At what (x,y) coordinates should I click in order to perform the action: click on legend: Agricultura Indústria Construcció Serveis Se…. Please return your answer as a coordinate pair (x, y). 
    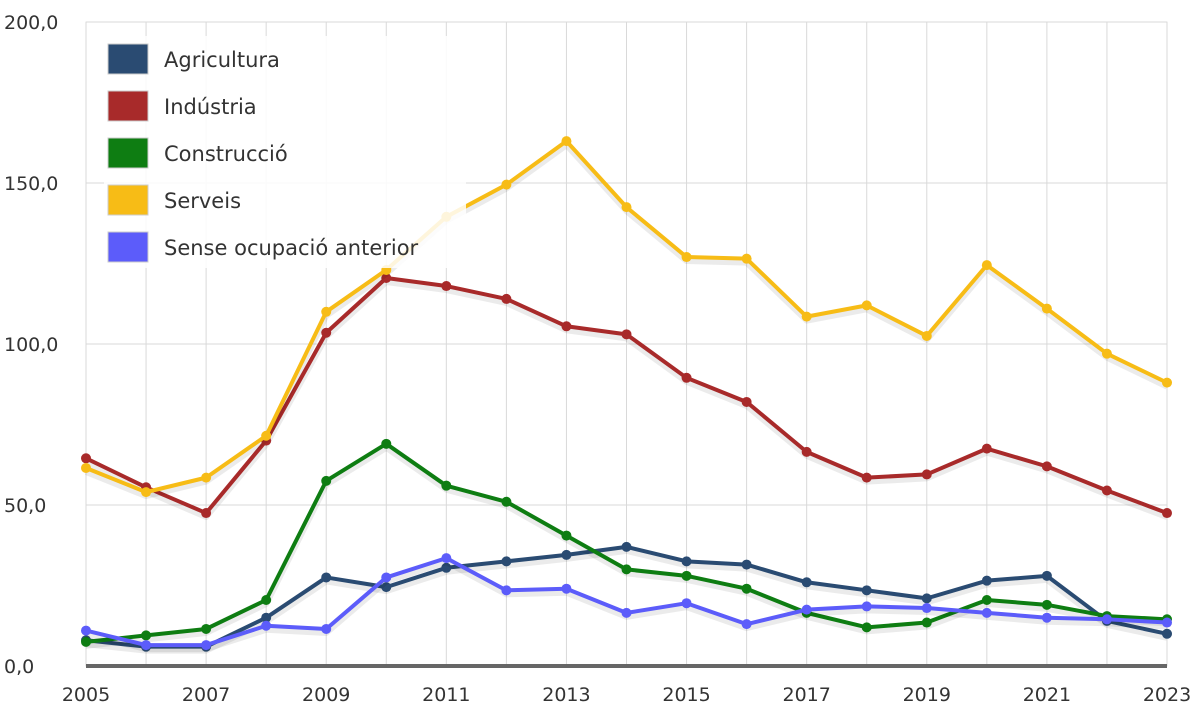
    Looking at the image, I should click on (285, 152).